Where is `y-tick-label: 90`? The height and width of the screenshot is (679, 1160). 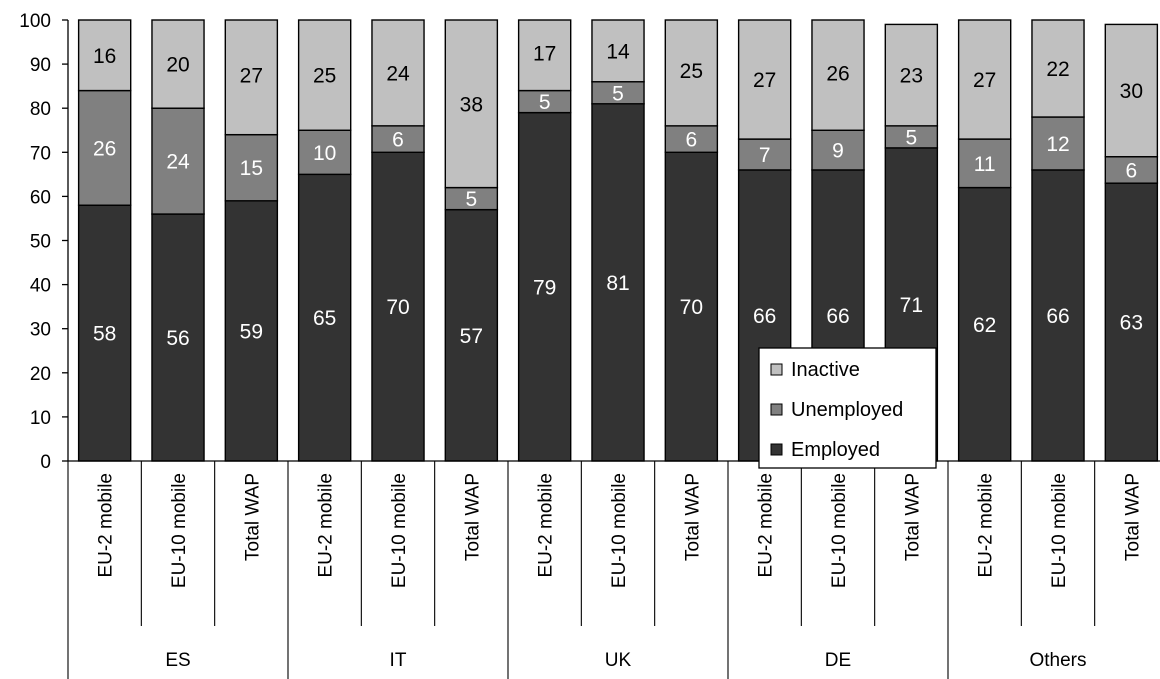
y-tick-label: 90 is located at coordinates (40, 65).